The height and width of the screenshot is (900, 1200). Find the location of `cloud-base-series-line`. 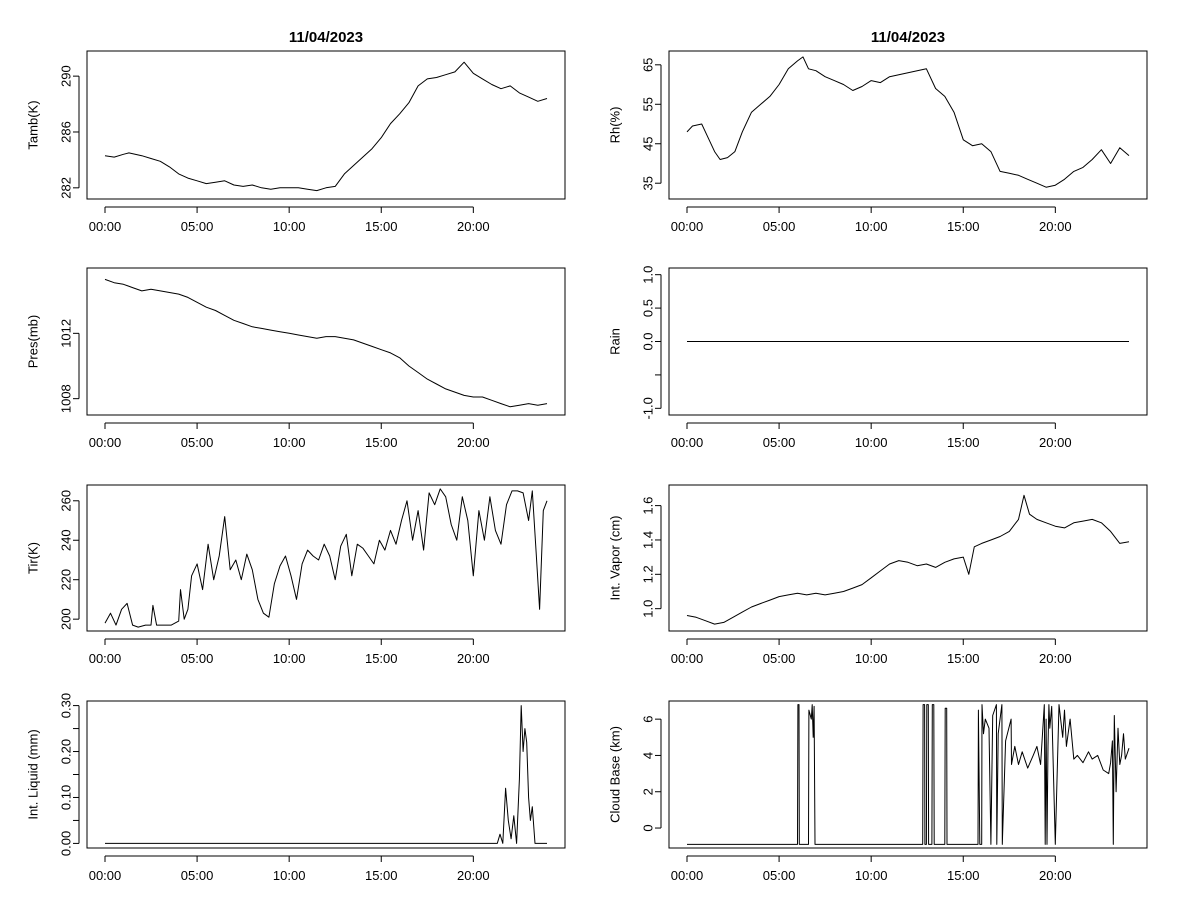

cloud-base-series-line is located at coordinates (908, 774).